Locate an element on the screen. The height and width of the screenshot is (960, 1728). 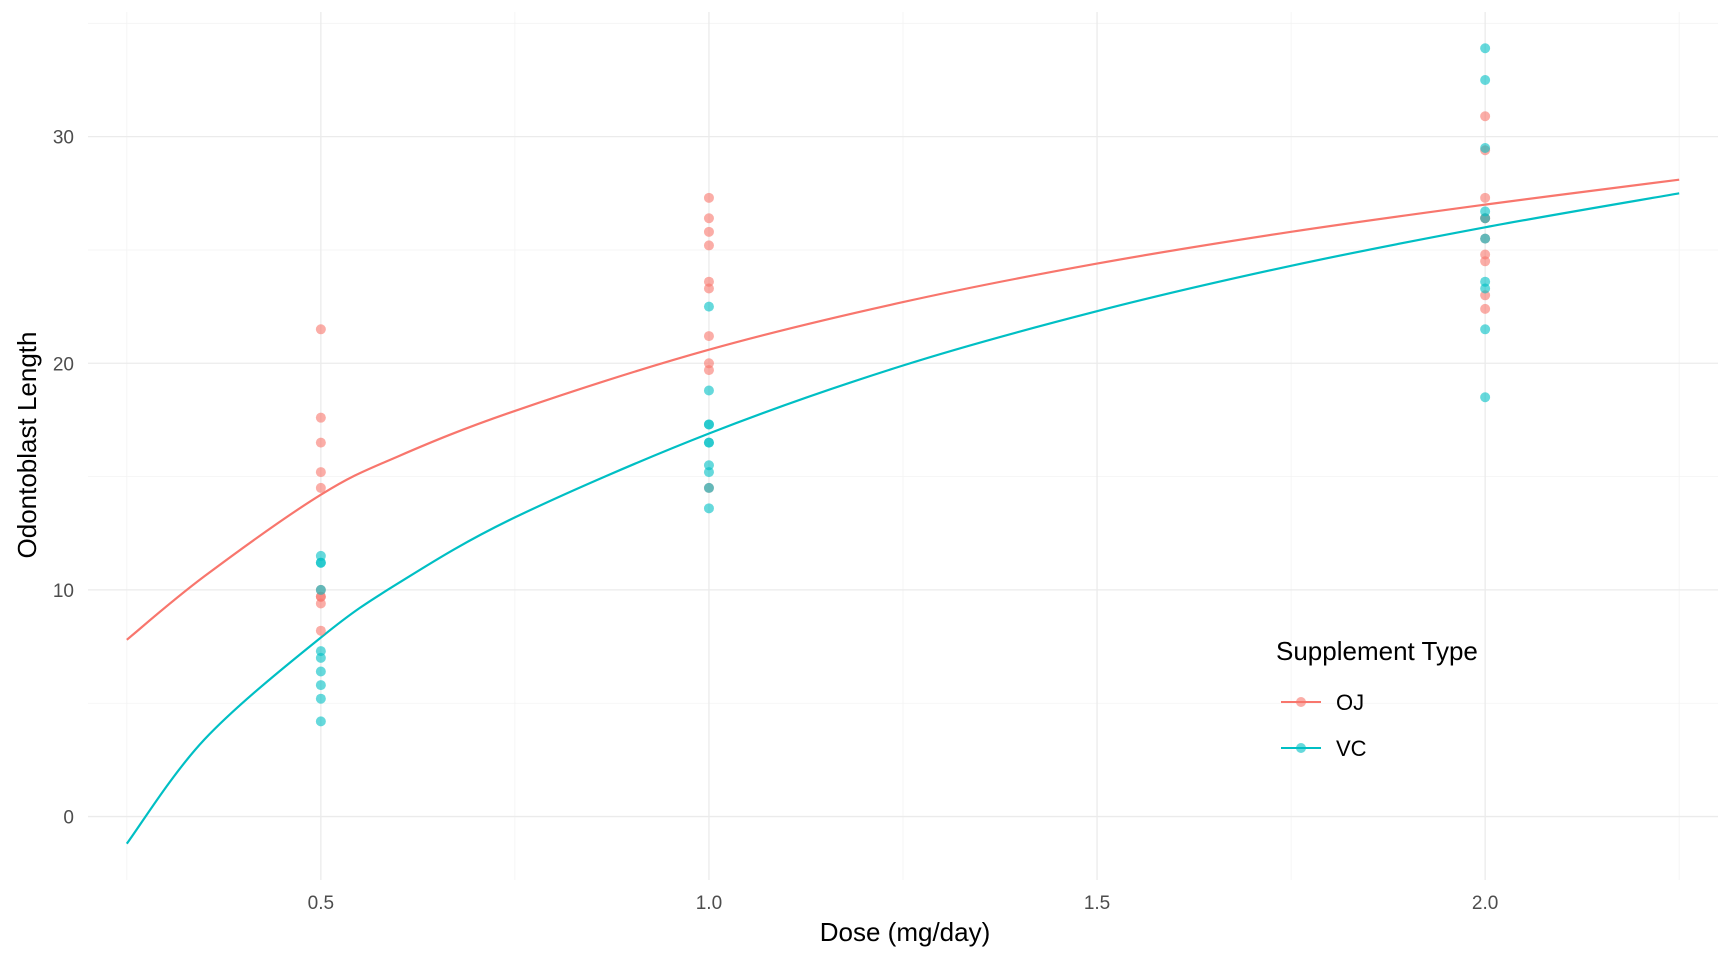
legend-key-point-vc is located at coordinates (1301, 748).